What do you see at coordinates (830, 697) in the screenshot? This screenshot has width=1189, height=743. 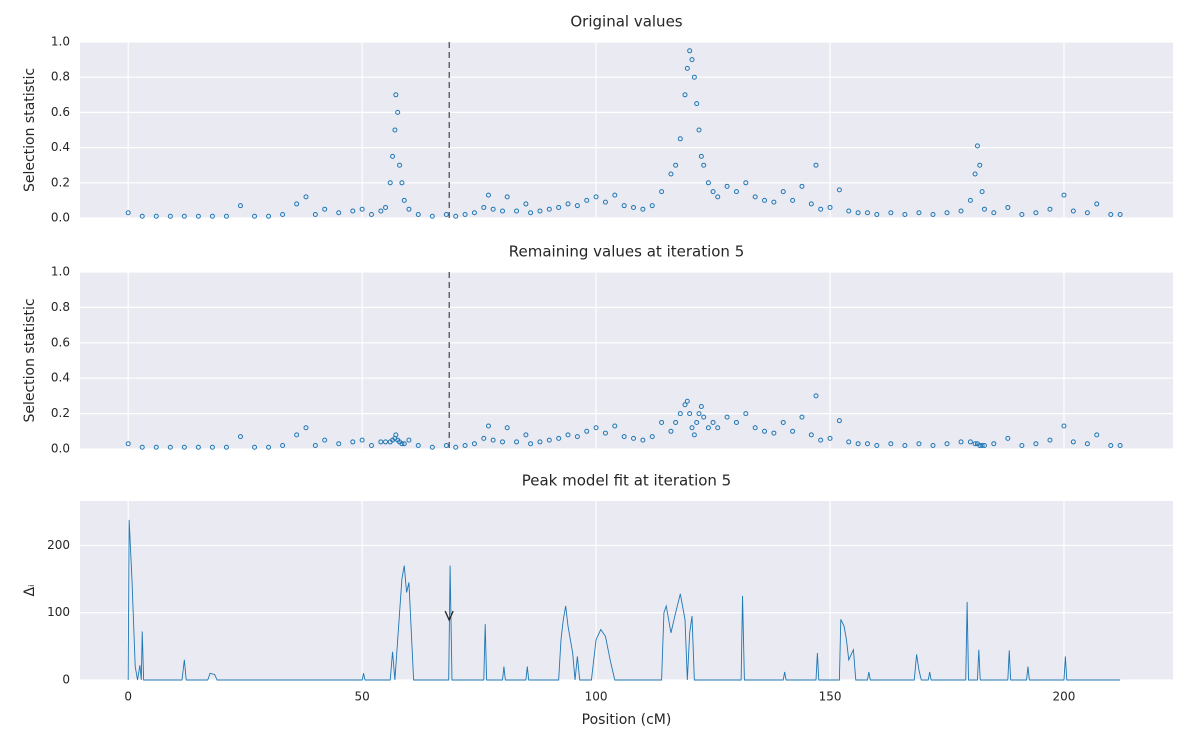 I see `x-tick-label: 150` at bounding box center [830, 697].